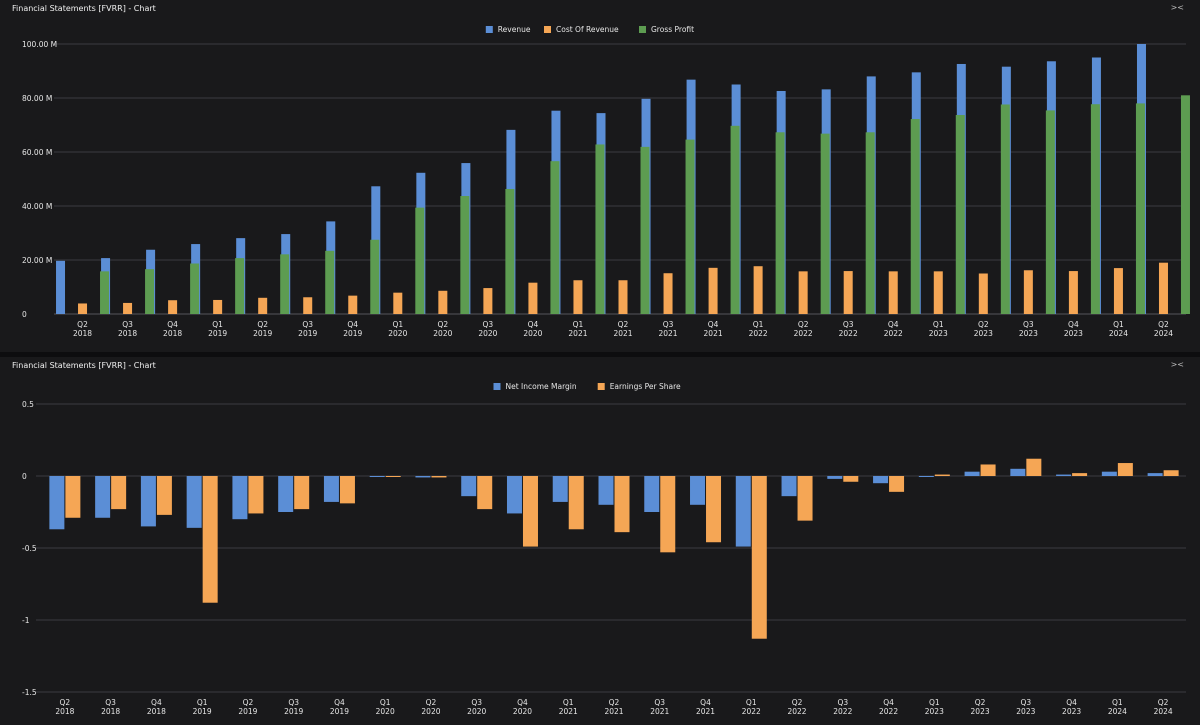 Image resolution: width=1200 pixels, height=725 pixels. What do you see at coordinates (1163, 711) in the screenshot?
I see `x-tick-label: 2024` at bounding box center [1163, 711].